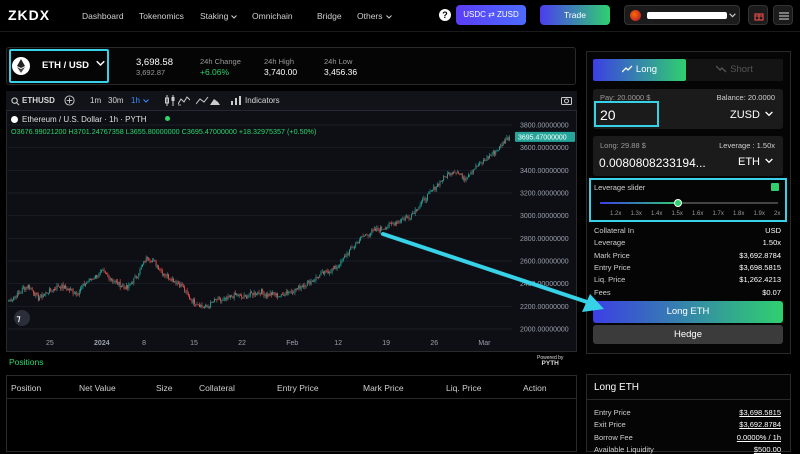 The image size is (800, 454). I want to click on detail-value: $3,698.5815, so click(760, 267).